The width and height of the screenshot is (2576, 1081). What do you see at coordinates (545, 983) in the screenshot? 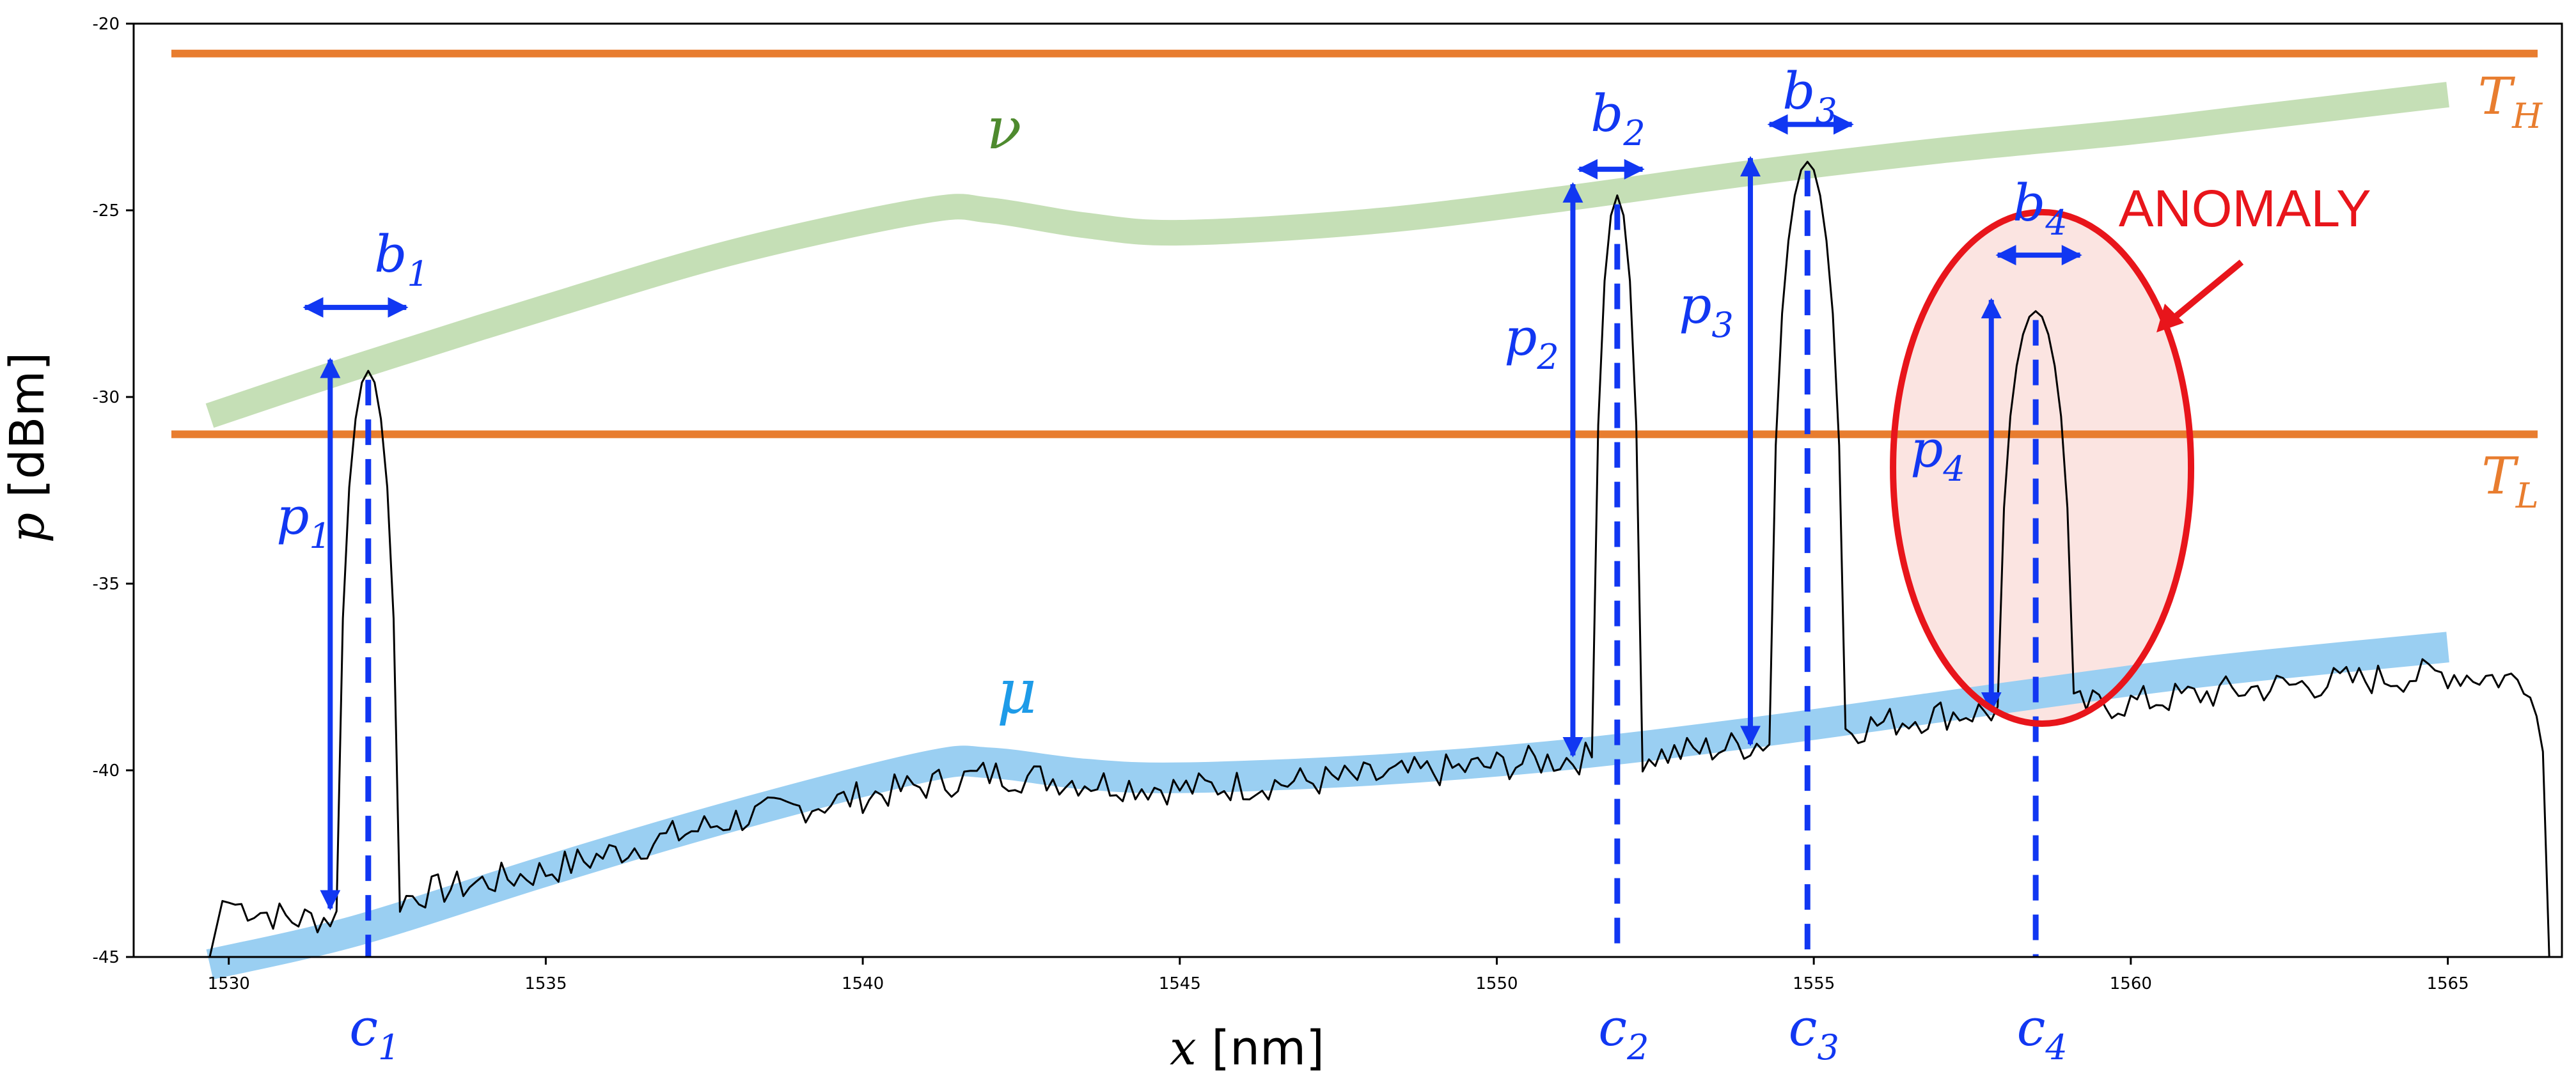
I see `x-tick-label: 1535` at bounding box center [545, 983].